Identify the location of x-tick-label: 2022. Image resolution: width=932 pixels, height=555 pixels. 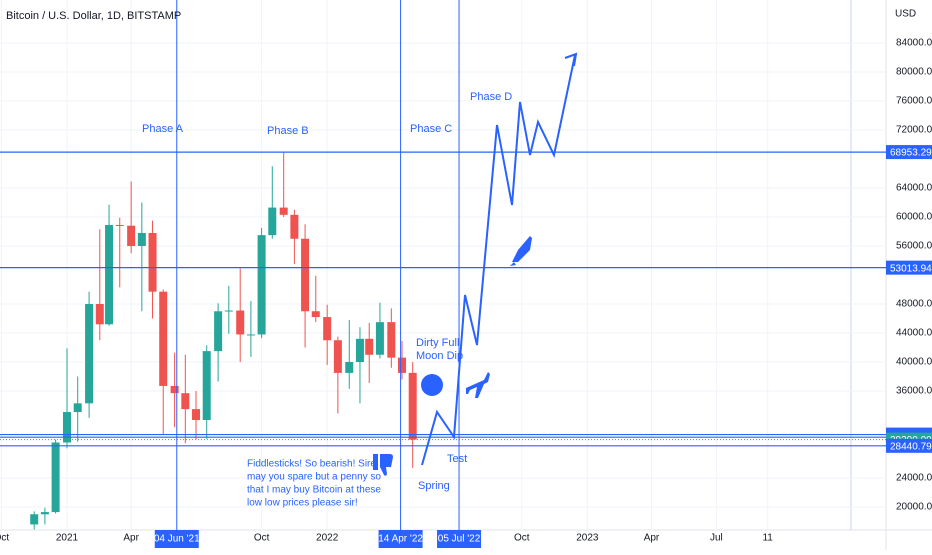
(327, 538).